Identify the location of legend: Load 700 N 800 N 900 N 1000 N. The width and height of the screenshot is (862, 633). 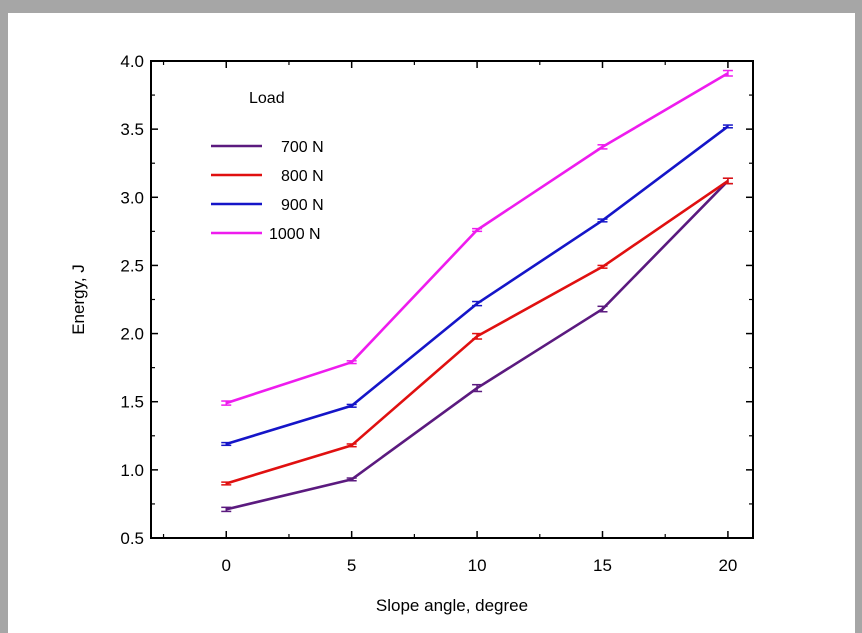
(267, 166).